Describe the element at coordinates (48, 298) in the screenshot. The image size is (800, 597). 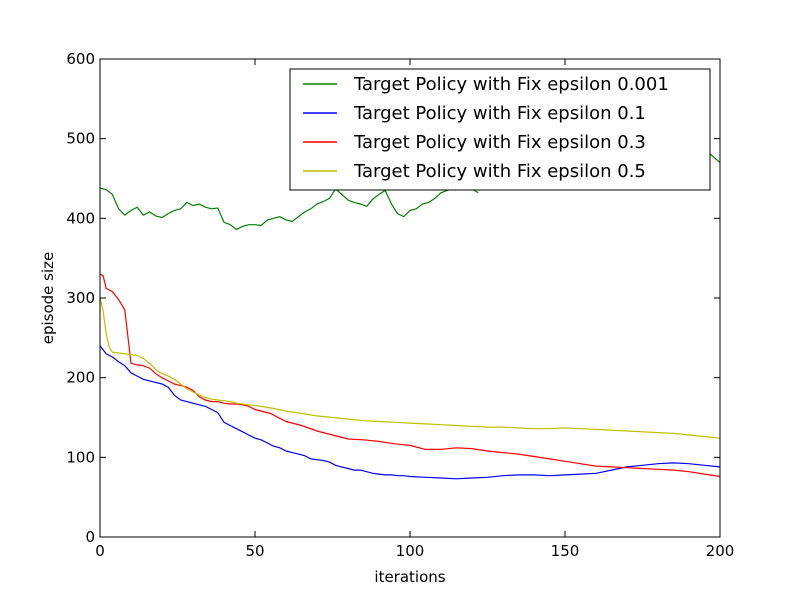
I see `y-axis-label: episode size` at that location.